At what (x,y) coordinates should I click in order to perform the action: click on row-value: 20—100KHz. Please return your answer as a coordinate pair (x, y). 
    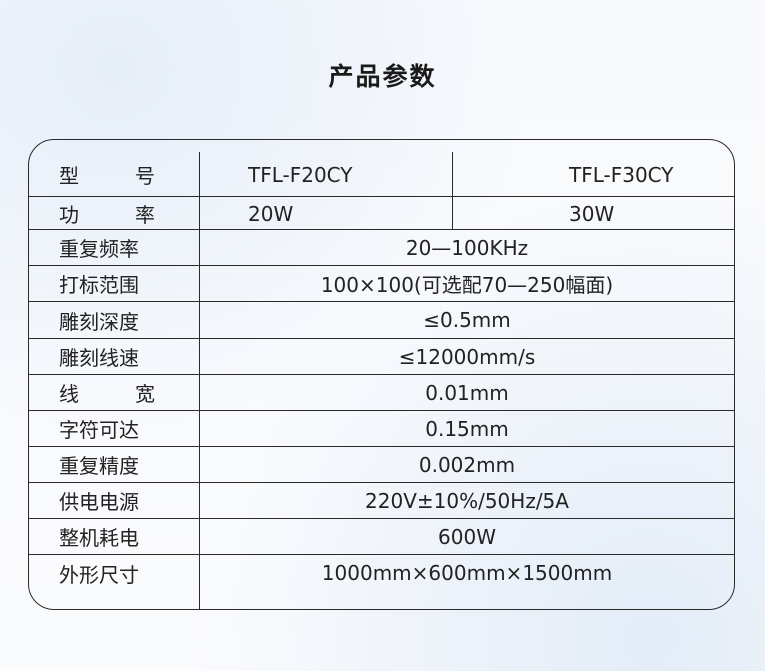
    Looking at the image, I should click on (467, 247).